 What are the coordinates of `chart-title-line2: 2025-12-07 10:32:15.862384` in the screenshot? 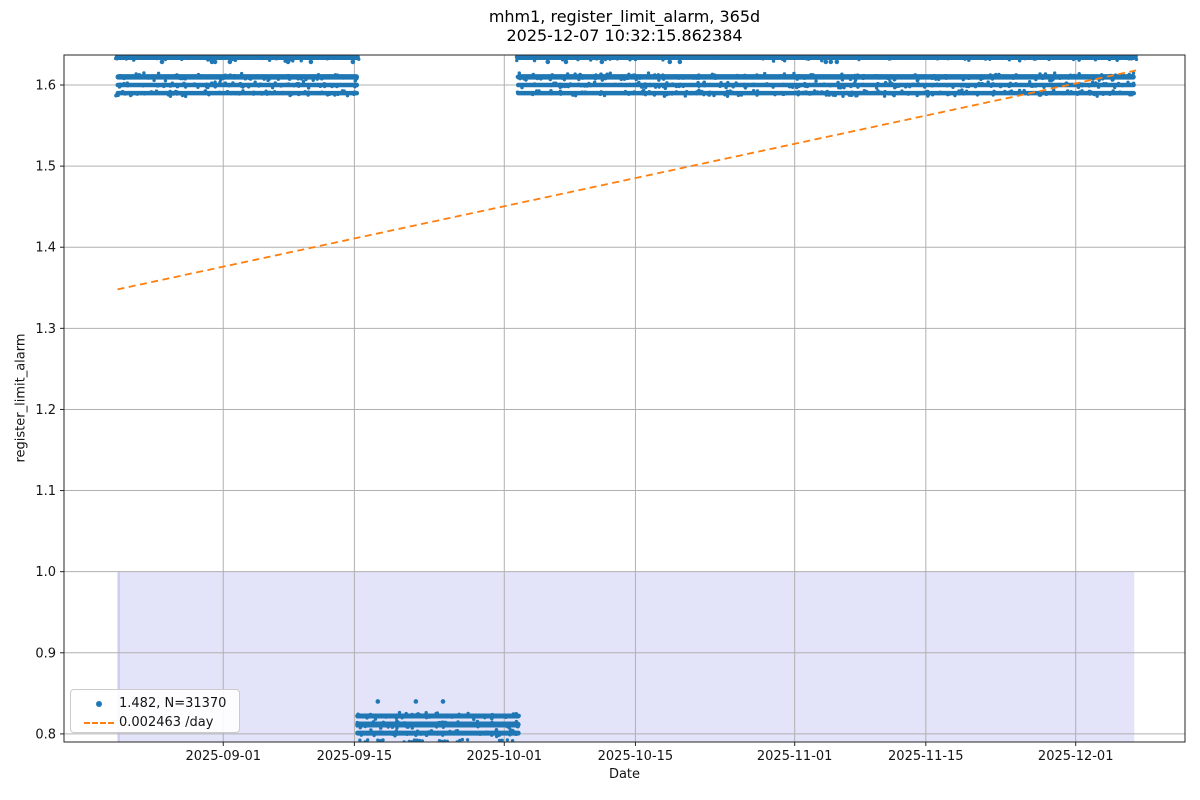 It's located at (624, 35).